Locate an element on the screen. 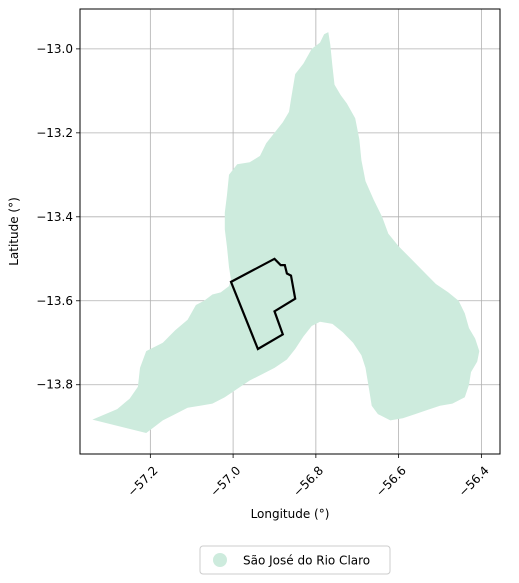 This screenshot has width=519, height=583. legend-marker is located at coordinates (220, 560).